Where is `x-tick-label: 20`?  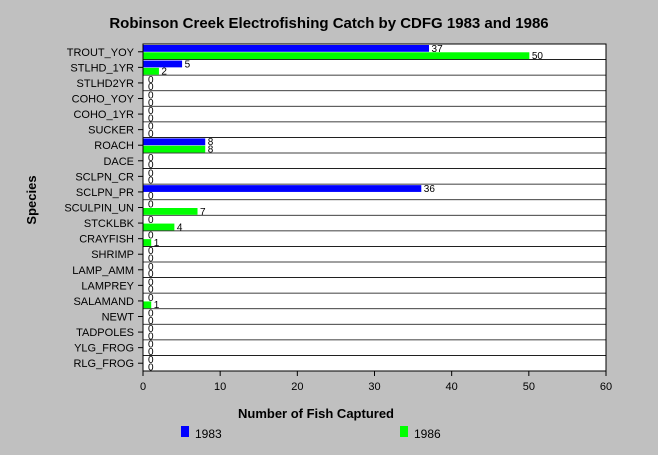
x-tick-label: 20 is located at coordinates (297, 387).